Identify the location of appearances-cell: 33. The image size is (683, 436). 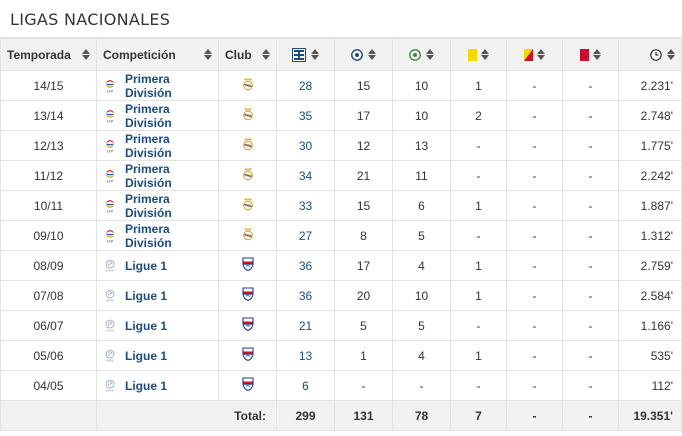
(305, 205).